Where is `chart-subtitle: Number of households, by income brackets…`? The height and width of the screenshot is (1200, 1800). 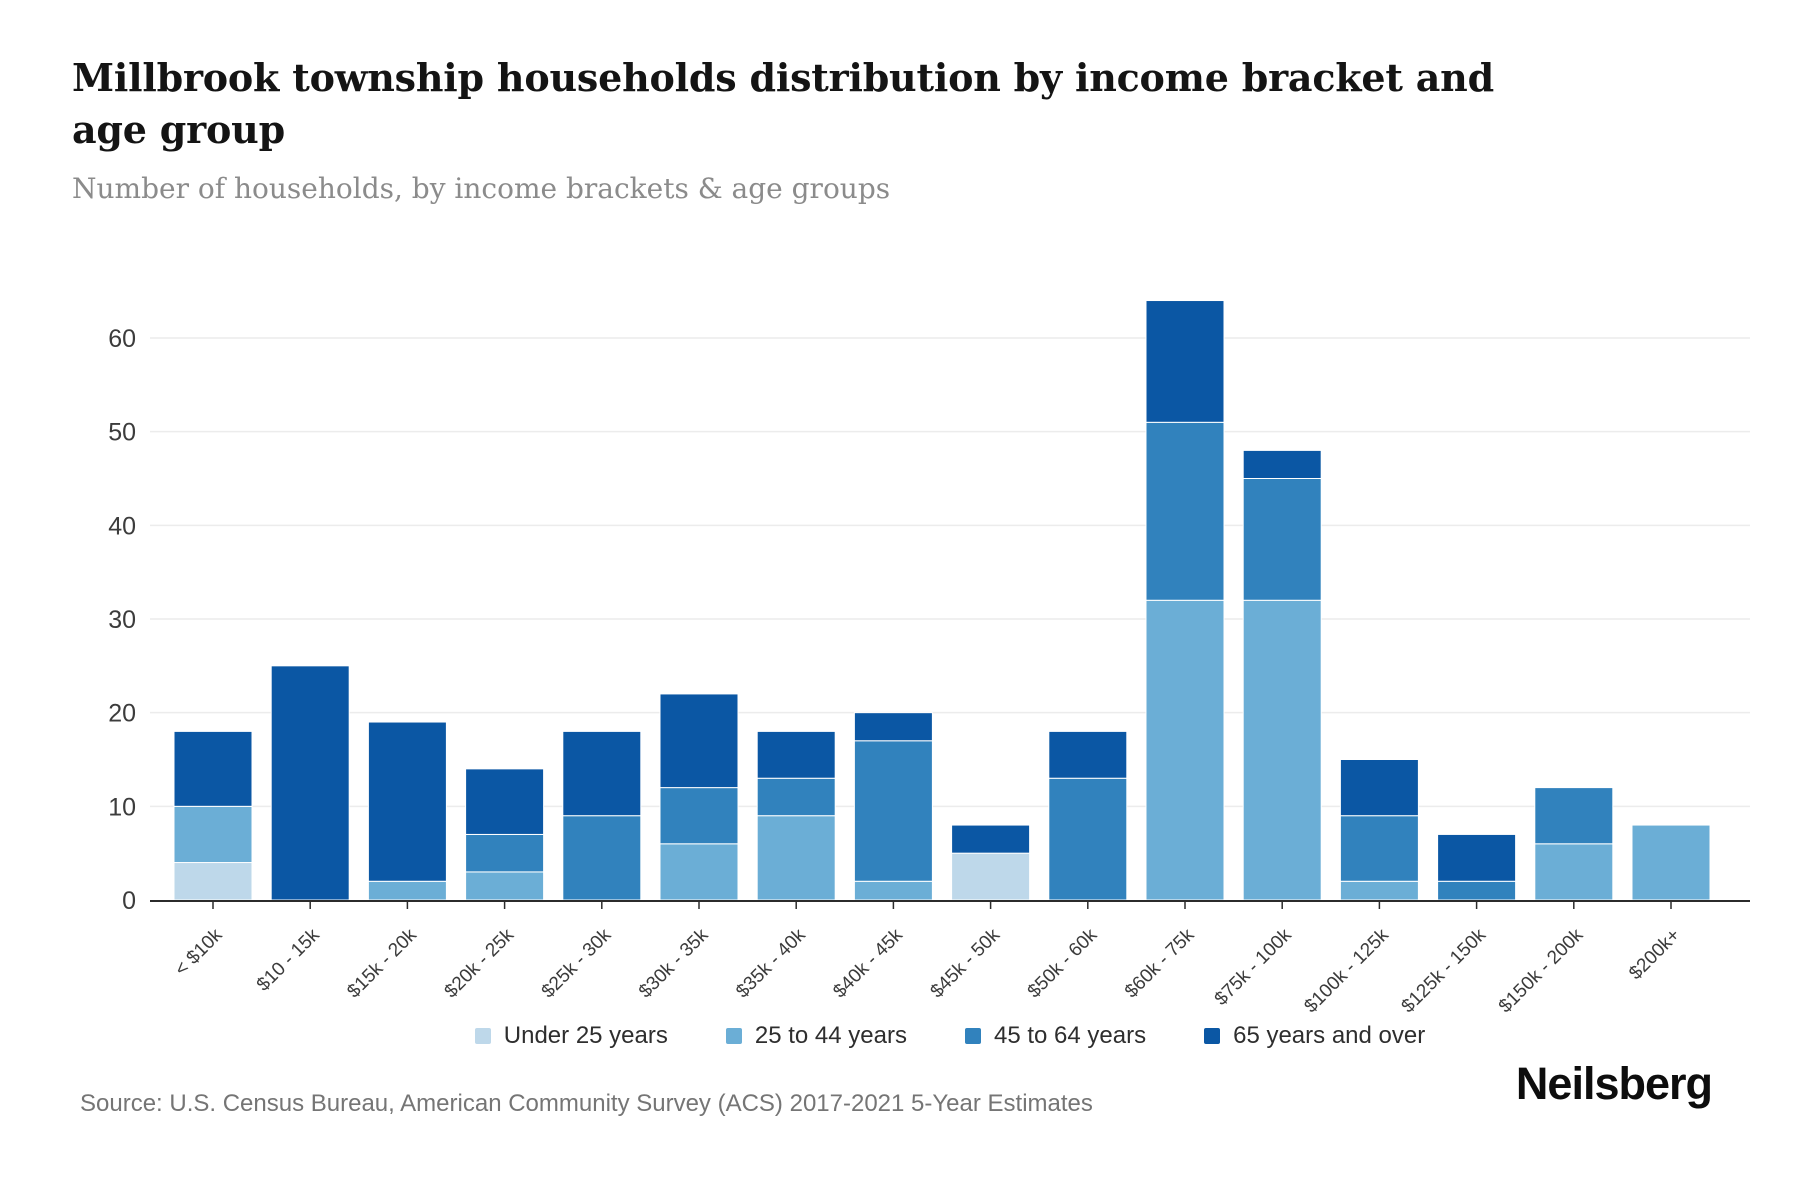
chart-subtitle: Number of households, by income brackets… is located at coordinates (481, 188).